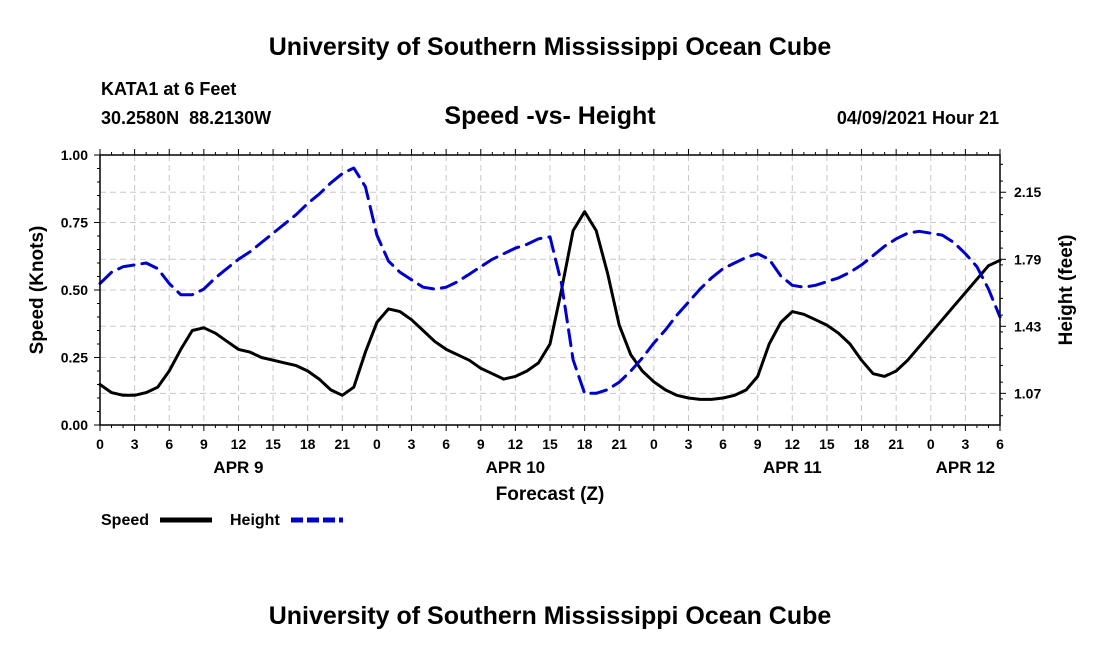 This screenshot has height=650, width=1100. Describe the element at coordinates (1027, 393) in the screenshot. I see `y2-tick-label: 1.07` at that location.